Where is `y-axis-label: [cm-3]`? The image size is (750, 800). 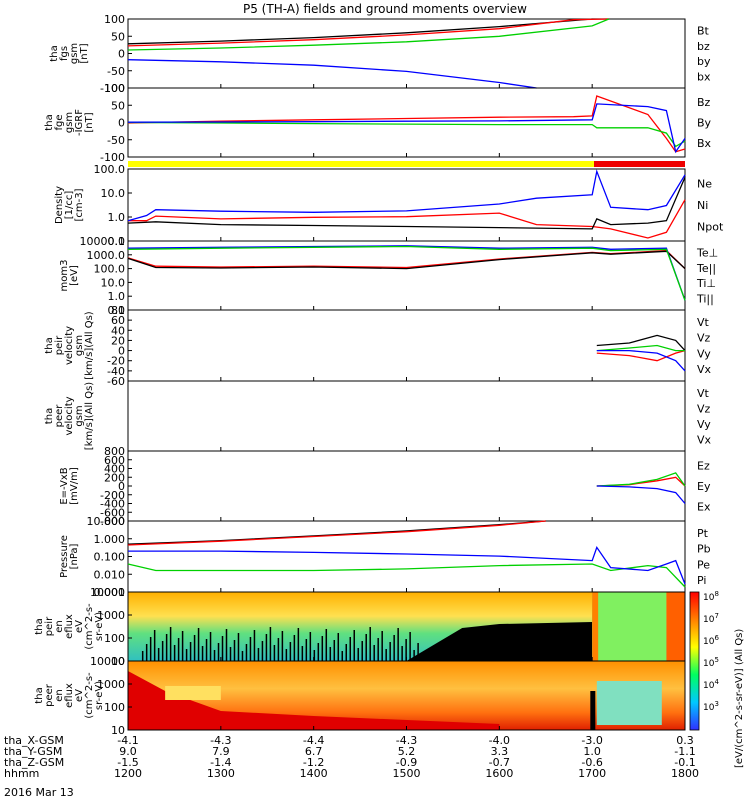
y-axis-label: [cm-3] is located at coordinates (79, 204).